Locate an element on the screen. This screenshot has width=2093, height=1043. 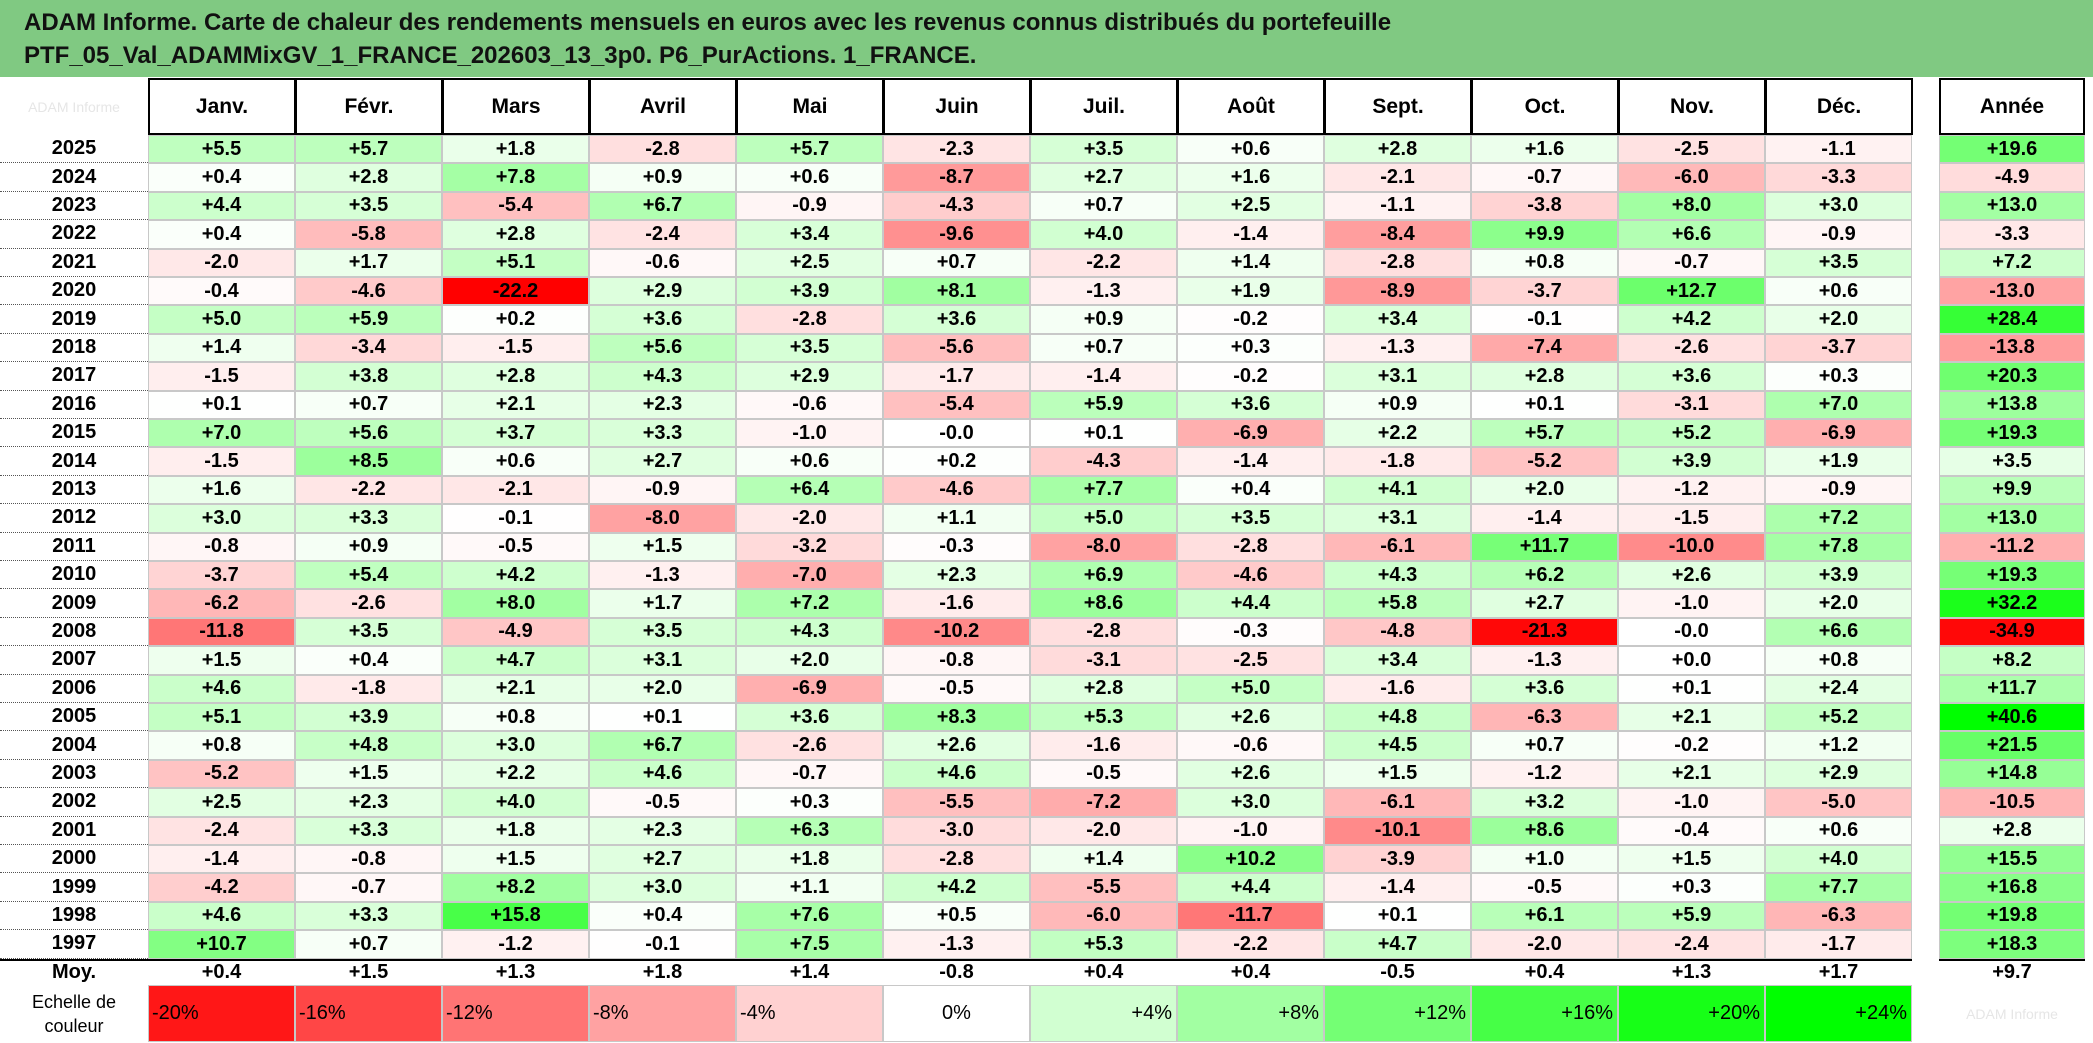
color-scale-step: -16% is located at coordinates (368, 1013).